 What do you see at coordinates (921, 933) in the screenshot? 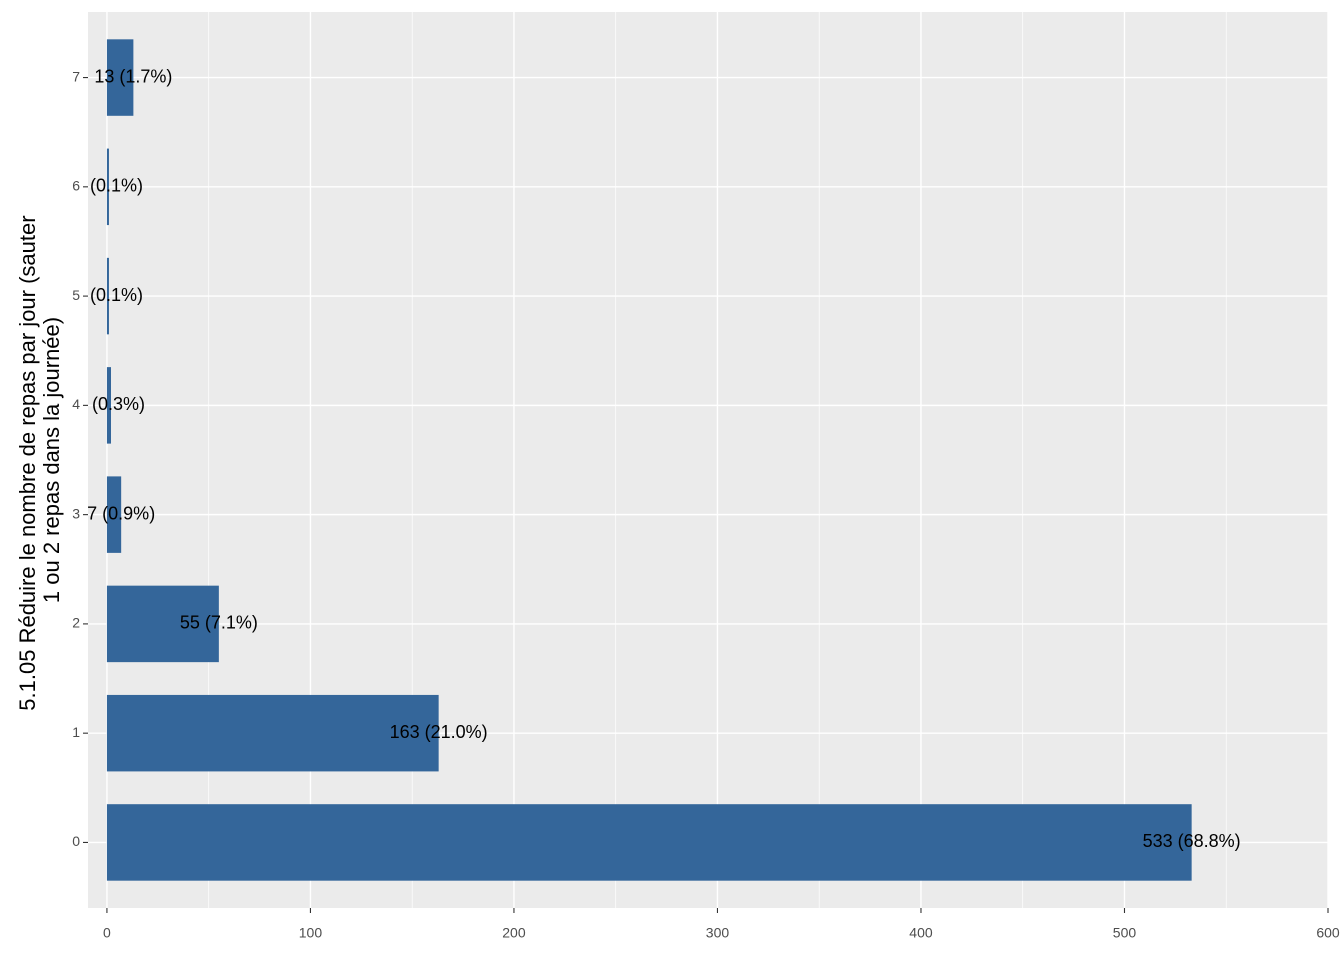
I see `x-tick-label: 400` at bounding box center [921, 933].